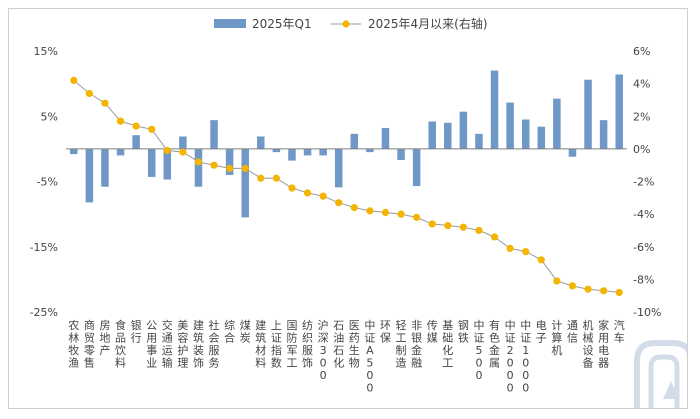 This screenshot has width=700, height=419. What do you see at coordinates (245, 325) in the screenshot?
I see `category-label: 煤` at bounding box center [245, 325].